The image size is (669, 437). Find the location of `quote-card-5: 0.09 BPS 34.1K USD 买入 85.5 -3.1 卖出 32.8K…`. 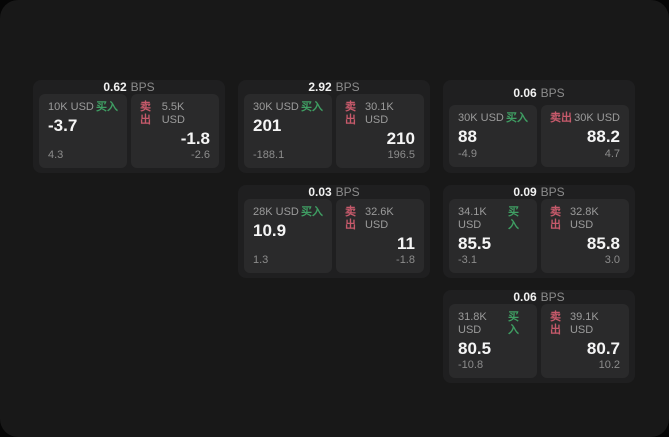

quote-card-5: 0.09 BPS 34.1K USD 买入 85.5 -3.1 卖出 32.8K… is located at coordinates (539, 231).